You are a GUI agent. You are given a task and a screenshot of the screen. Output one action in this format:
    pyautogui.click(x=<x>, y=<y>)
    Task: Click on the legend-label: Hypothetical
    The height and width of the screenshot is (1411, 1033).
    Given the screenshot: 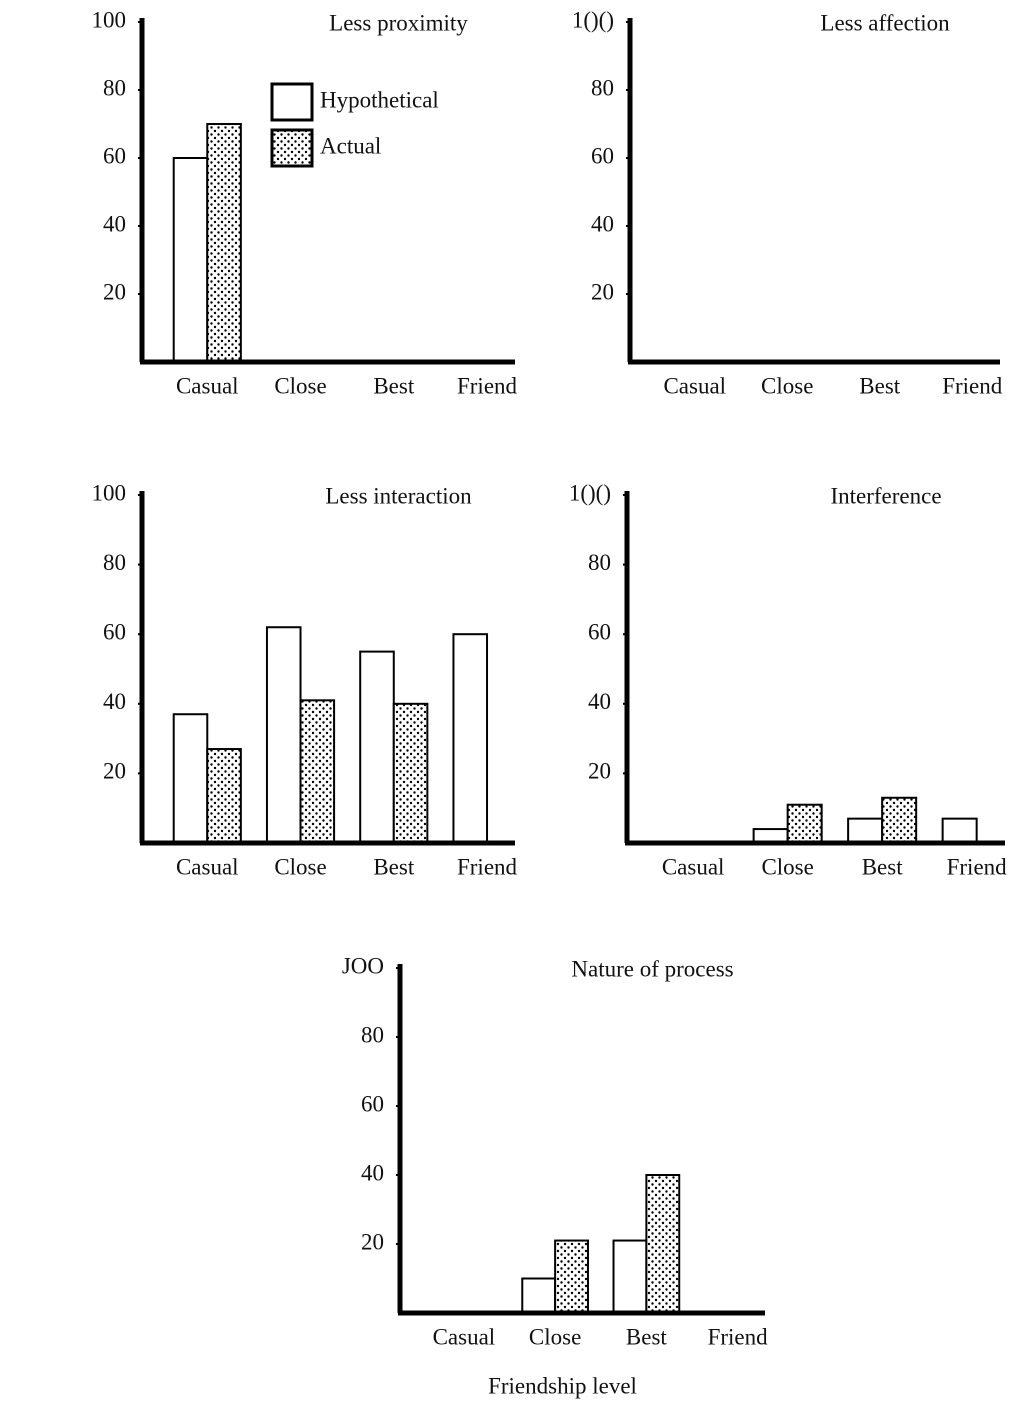 What is the action you would take?
    pyautogui.click(x=379, y=99)
    